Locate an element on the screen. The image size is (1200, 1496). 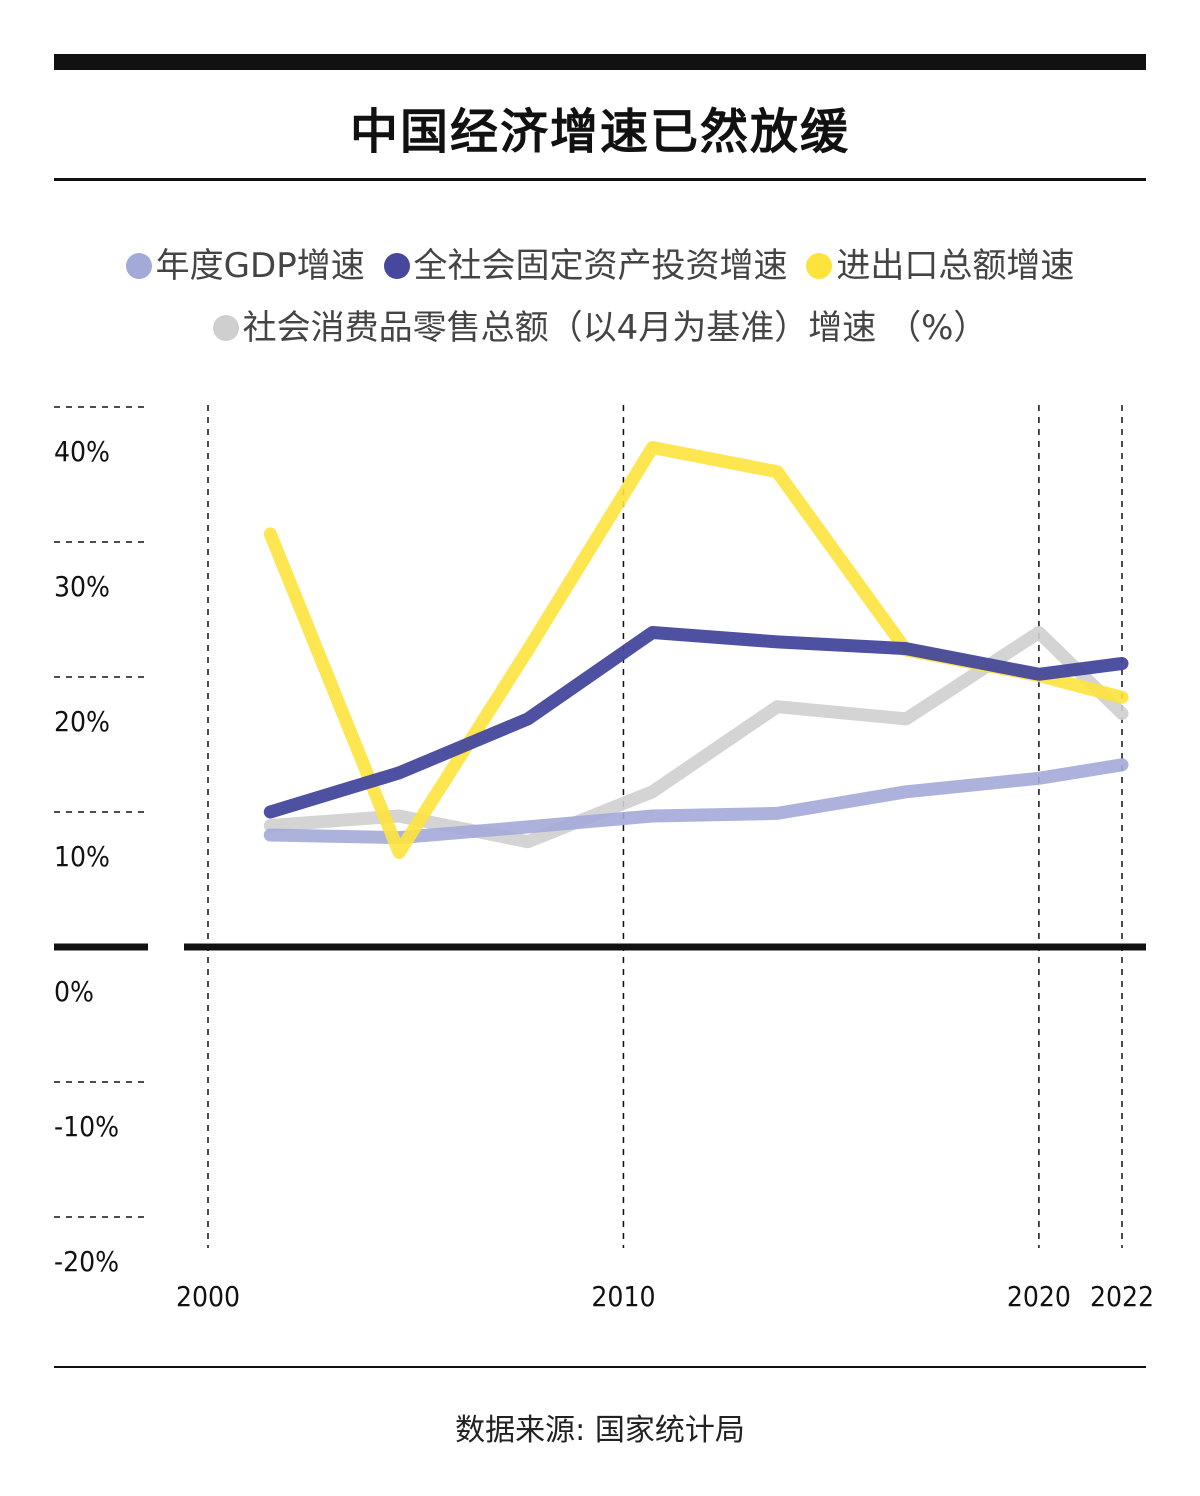
legend-swatch-trade is located at coordinates (819, 266).